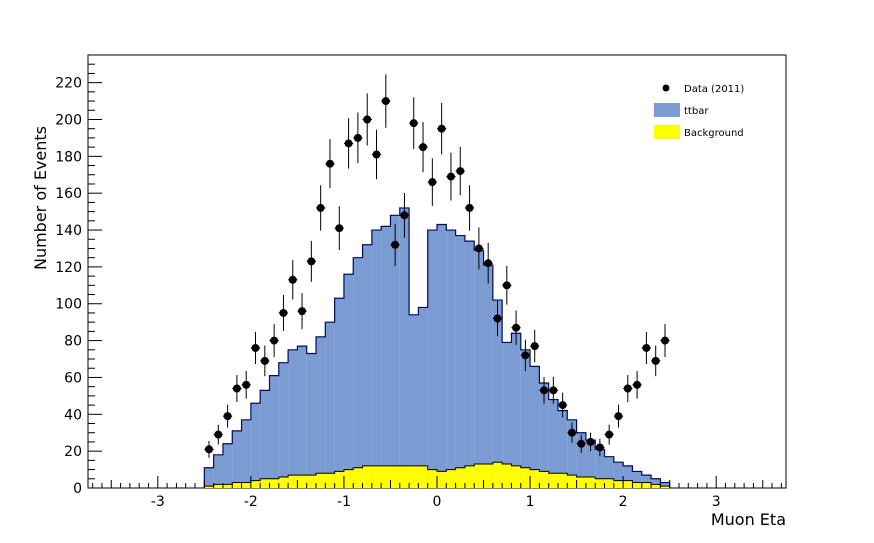  I want to click on y-tick-label: 40, so click(73, 415).